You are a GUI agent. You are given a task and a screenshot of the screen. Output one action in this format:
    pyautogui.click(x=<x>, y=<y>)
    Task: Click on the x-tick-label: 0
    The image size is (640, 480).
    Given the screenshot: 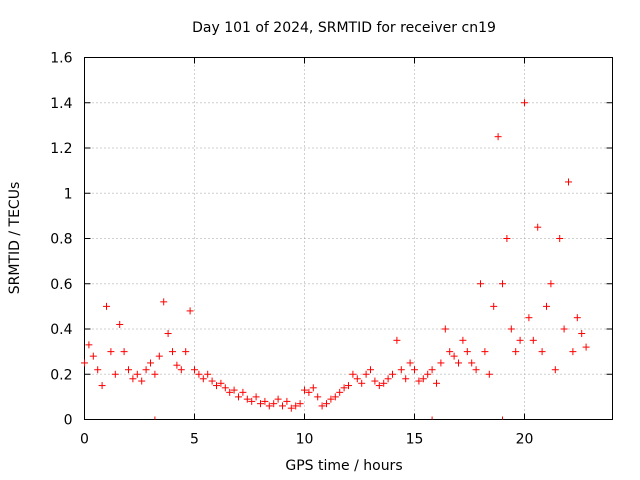 What is the action you would take?
    pyautogui.click(x=84, y=440)
    